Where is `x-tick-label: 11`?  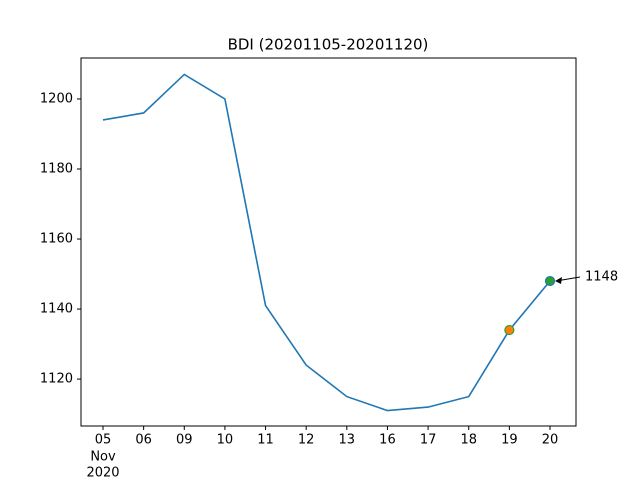
x-tick-label: 11 is located at coordinates (265, 440).